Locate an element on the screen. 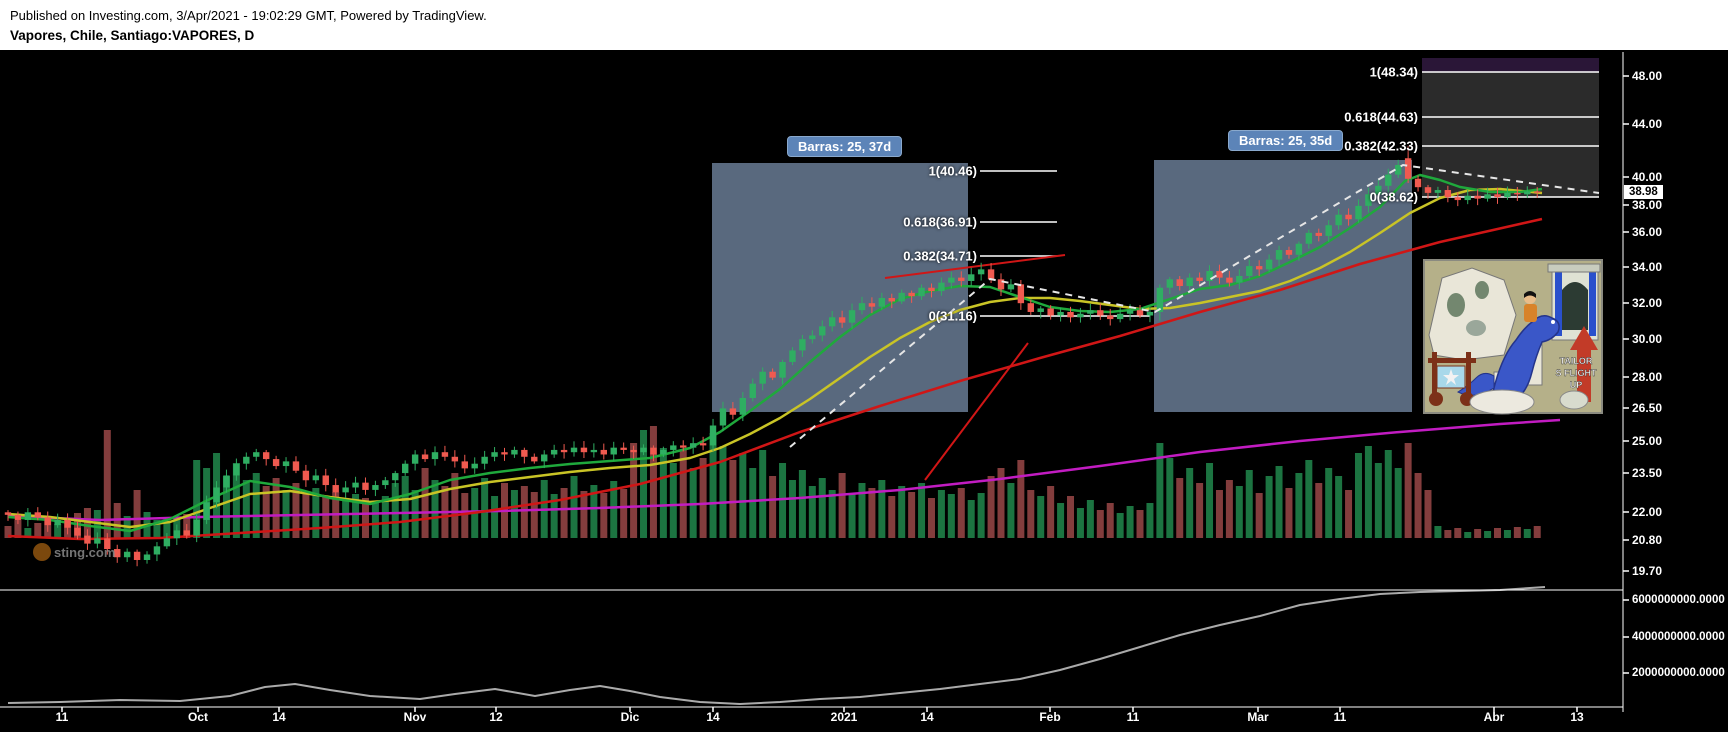  price-tick-label: 20.80 is located at coordinates (1647, 540).